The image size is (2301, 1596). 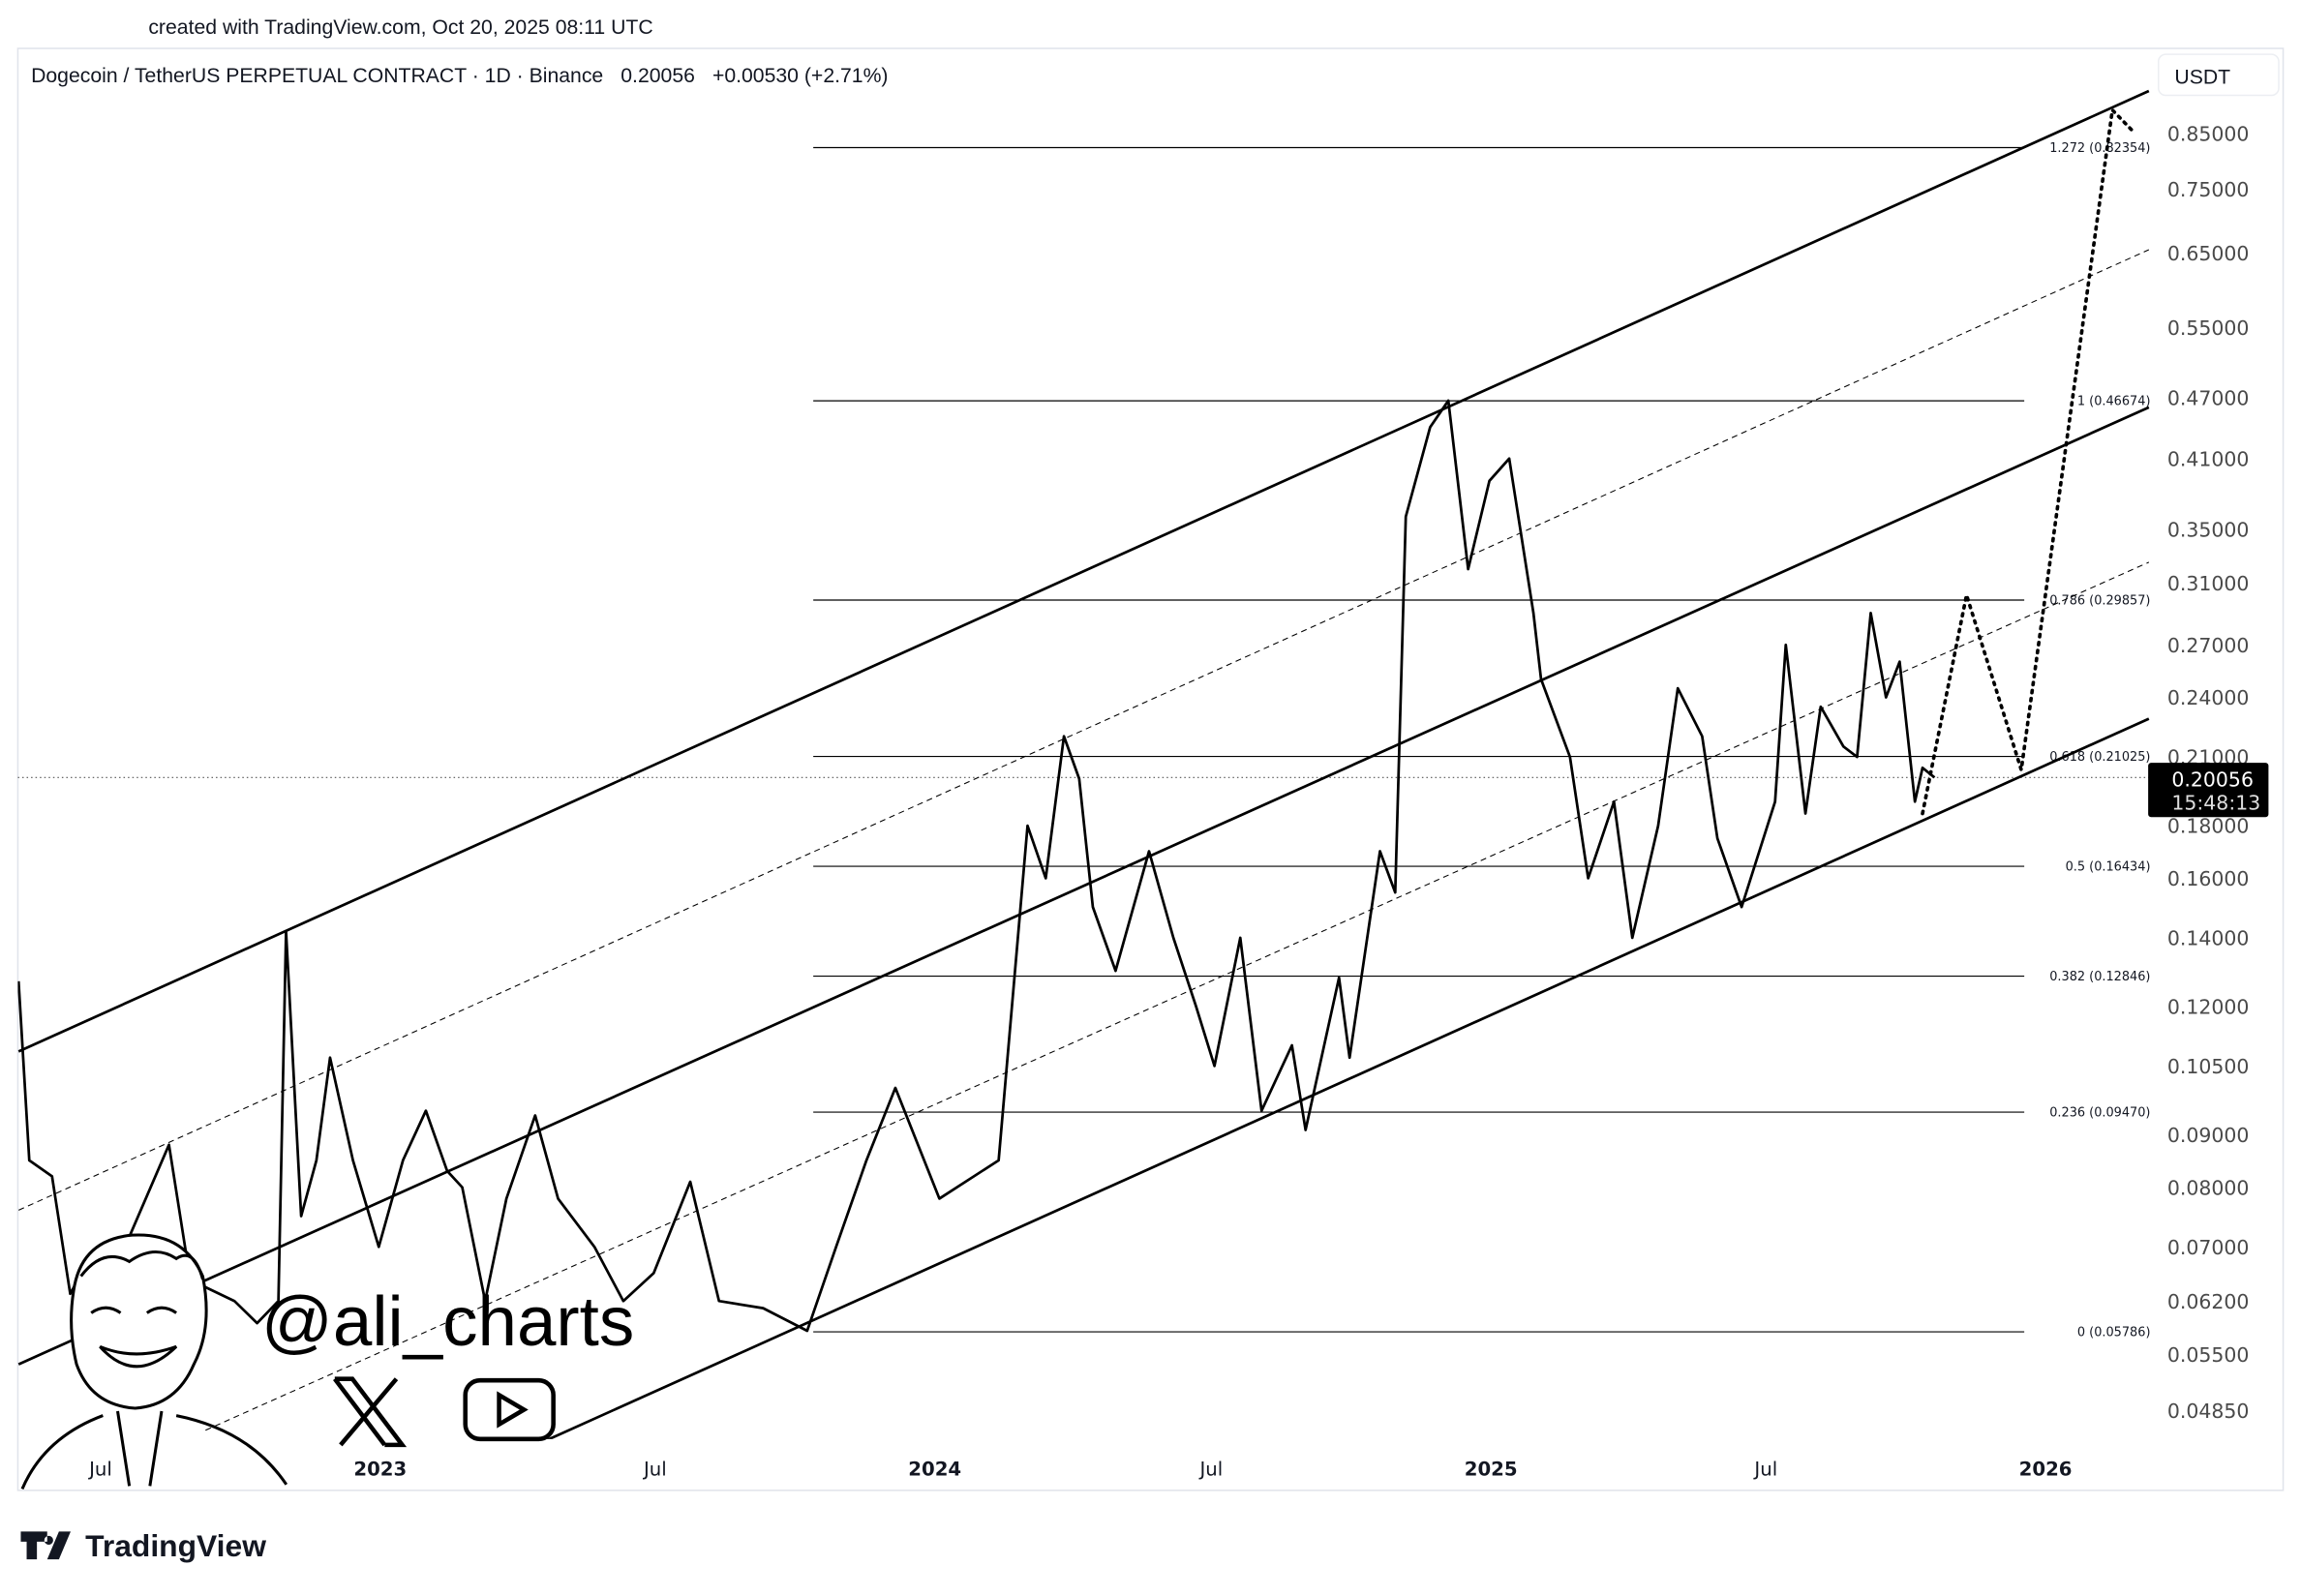 What do you see at coordinates (2208, 826) in the screenshot?
I see `price-tick-label: 0.18000` at bounding box center [2208, 826].